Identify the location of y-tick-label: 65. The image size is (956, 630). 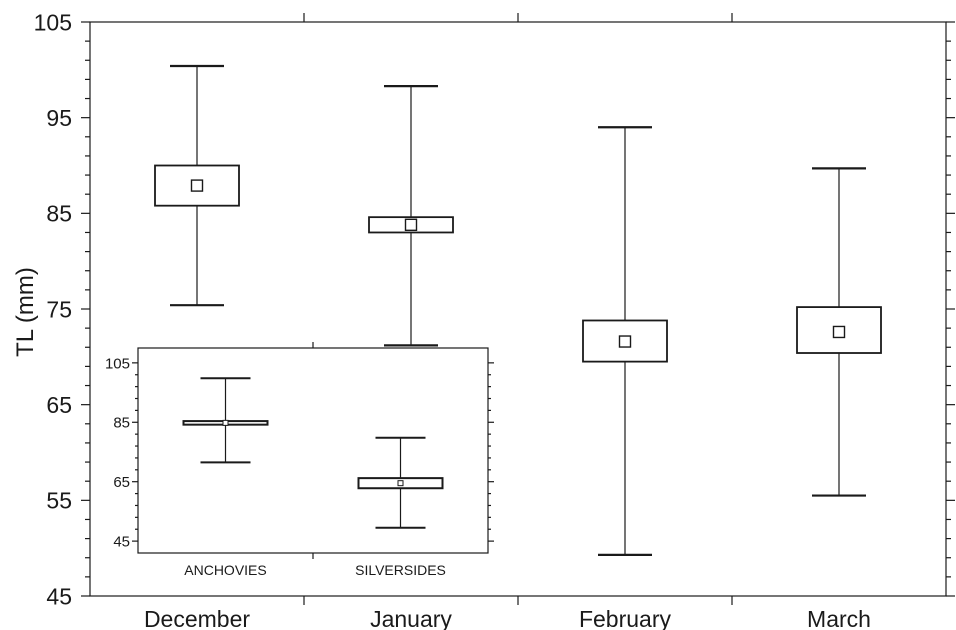
(59, 405).